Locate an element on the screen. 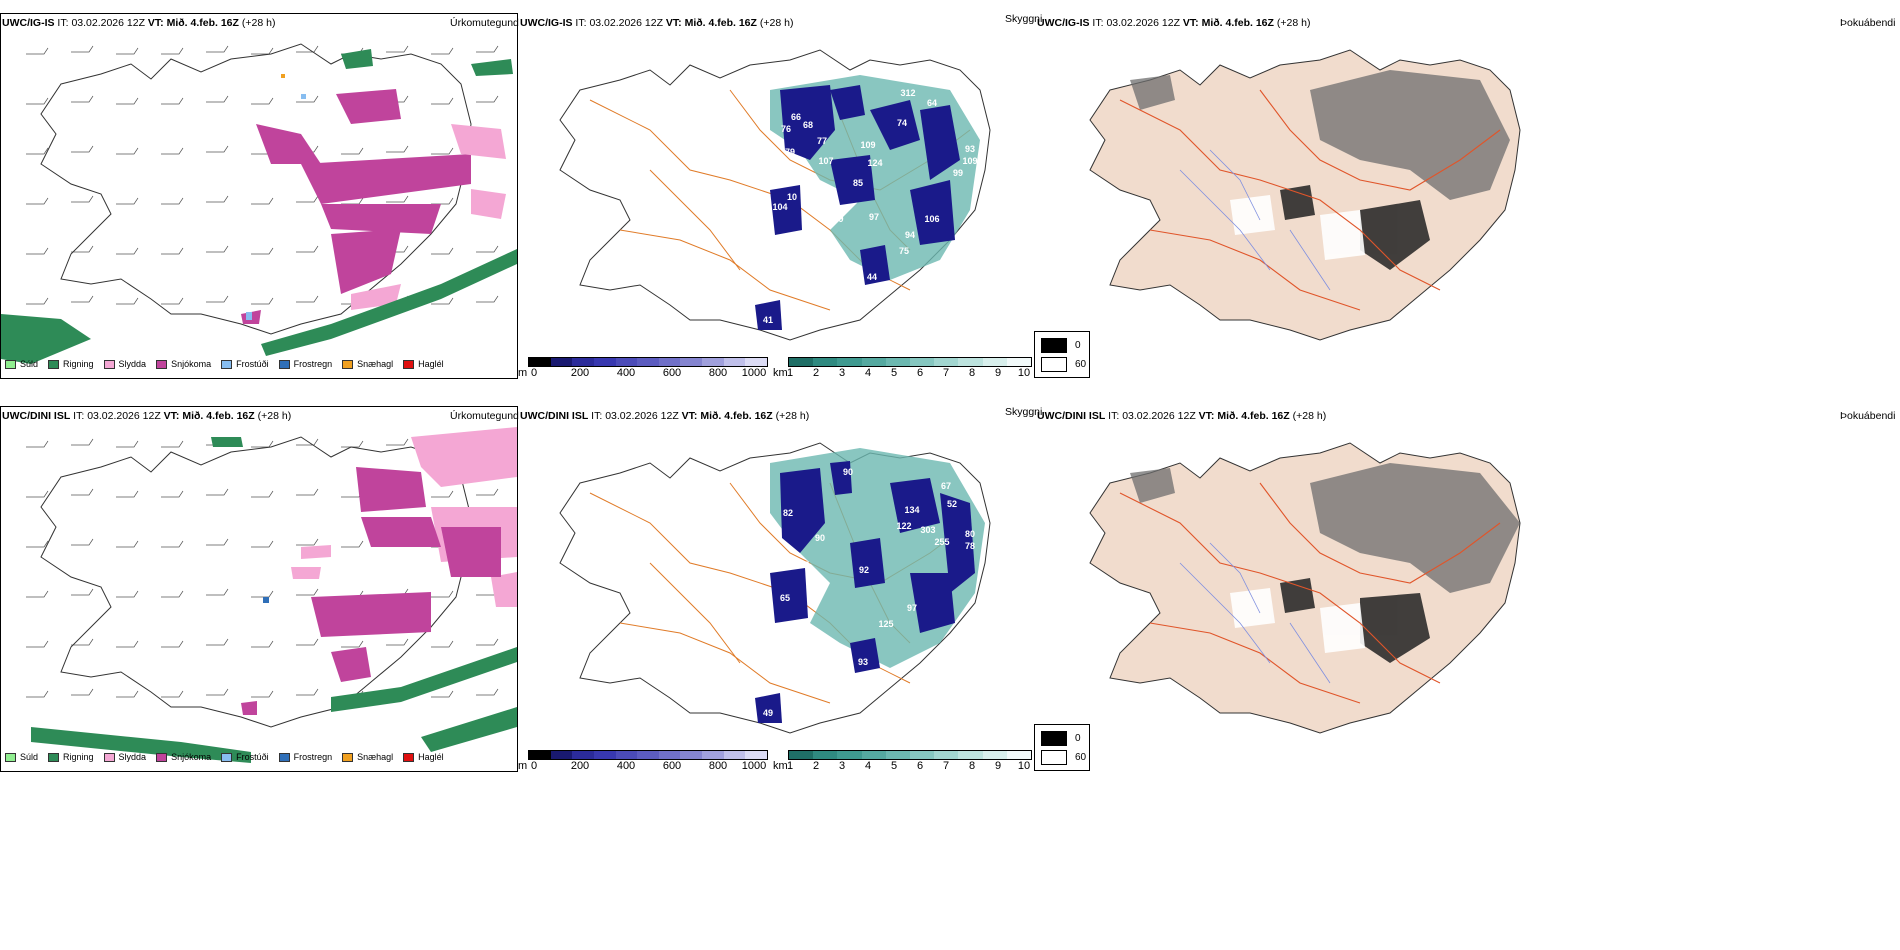  legend-item: Súld is located at coordinates (21, 364).